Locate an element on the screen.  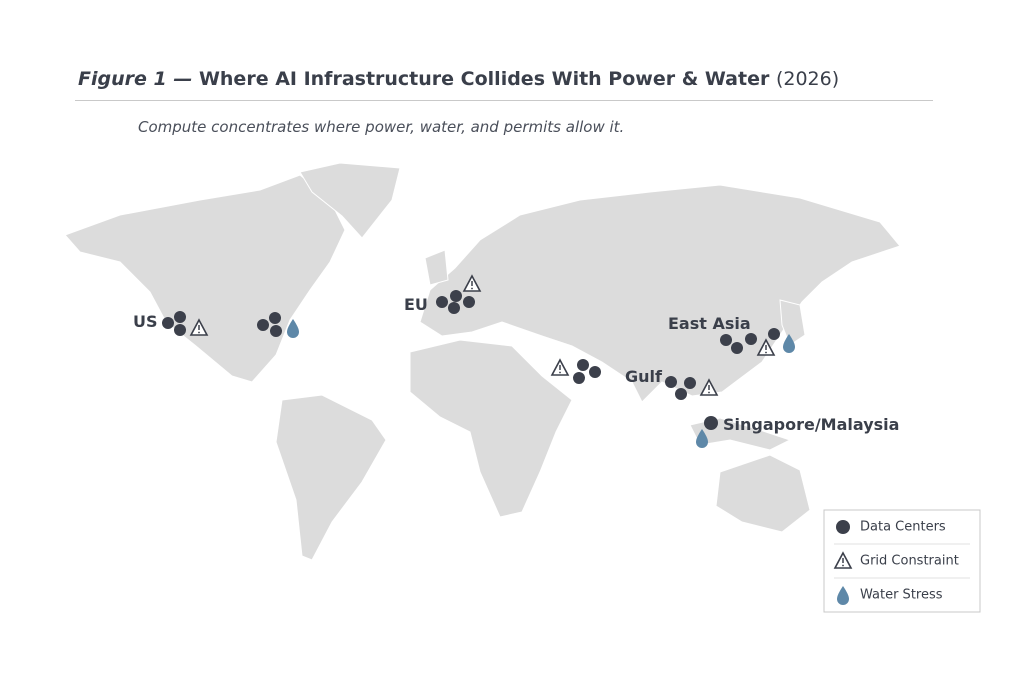
legend-label: Grid Constraint is located at coordinates (909, 561).